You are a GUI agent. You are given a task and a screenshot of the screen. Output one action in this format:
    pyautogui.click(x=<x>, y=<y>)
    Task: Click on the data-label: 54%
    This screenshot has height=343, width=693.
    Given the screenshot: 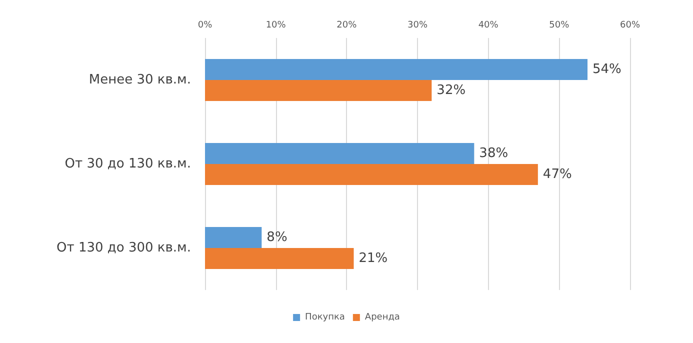 What is the action you would take?
    pyautogui.click(x=607, y=69)
    